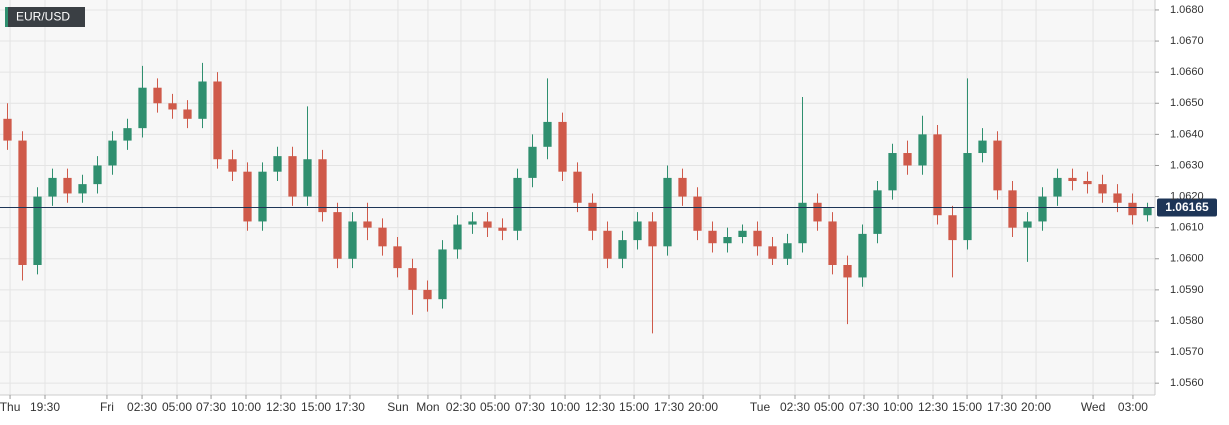 The image size is (1229, 425). I want to click on y-tick-label: 1.0670, so click(1187, 41).